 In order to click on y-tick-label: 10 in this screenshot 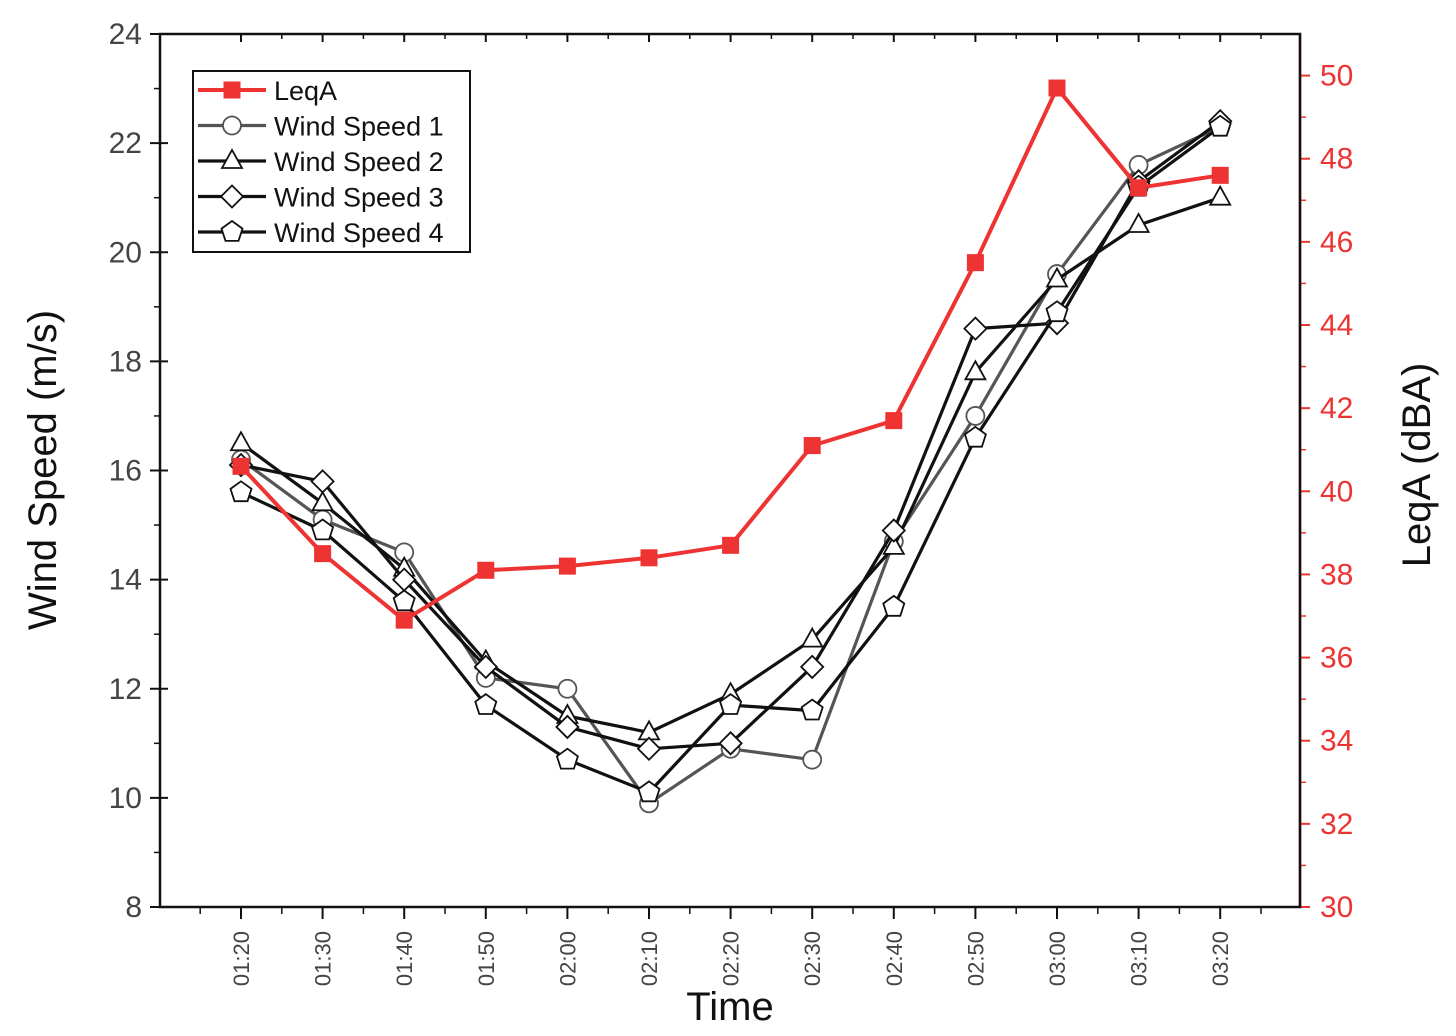, I will do `click(125, 798)`.